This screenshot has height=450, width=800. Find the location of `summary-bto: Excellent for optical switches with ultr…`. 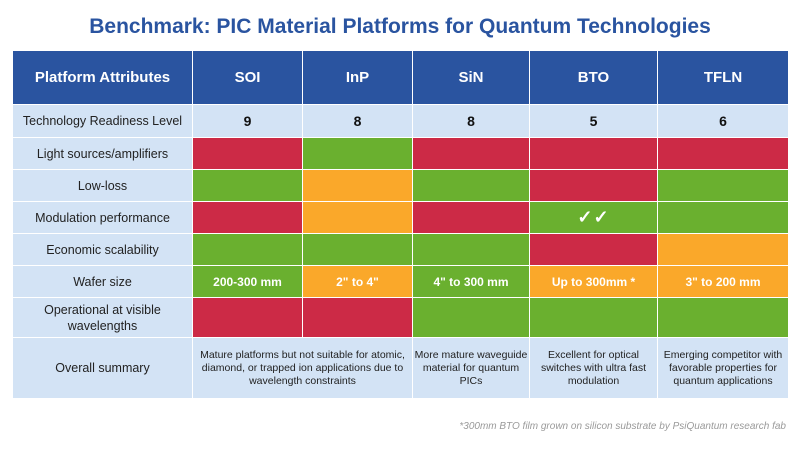

summary-bto: Excellent for optical switches with ultr… is located at coordinates (593, 368).